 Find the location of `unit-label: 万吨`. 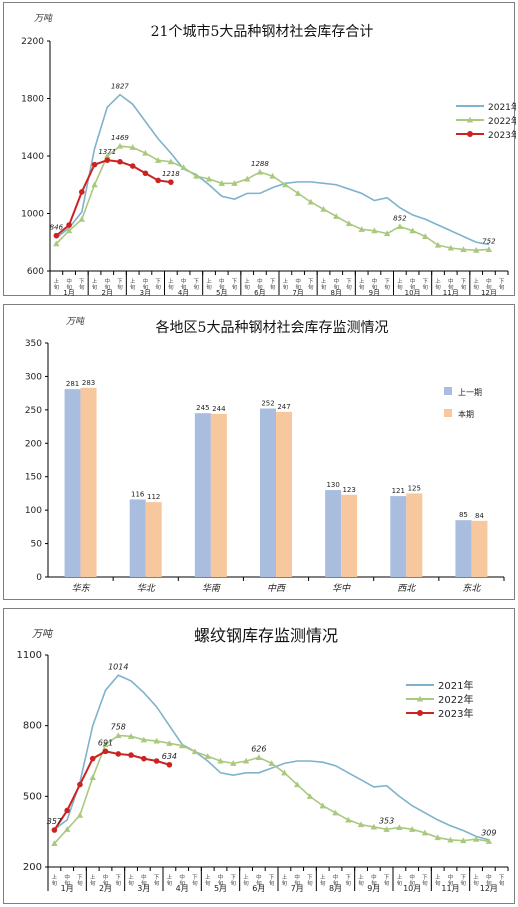

unit-label: 万吨 is located at coordinates (76, 321).